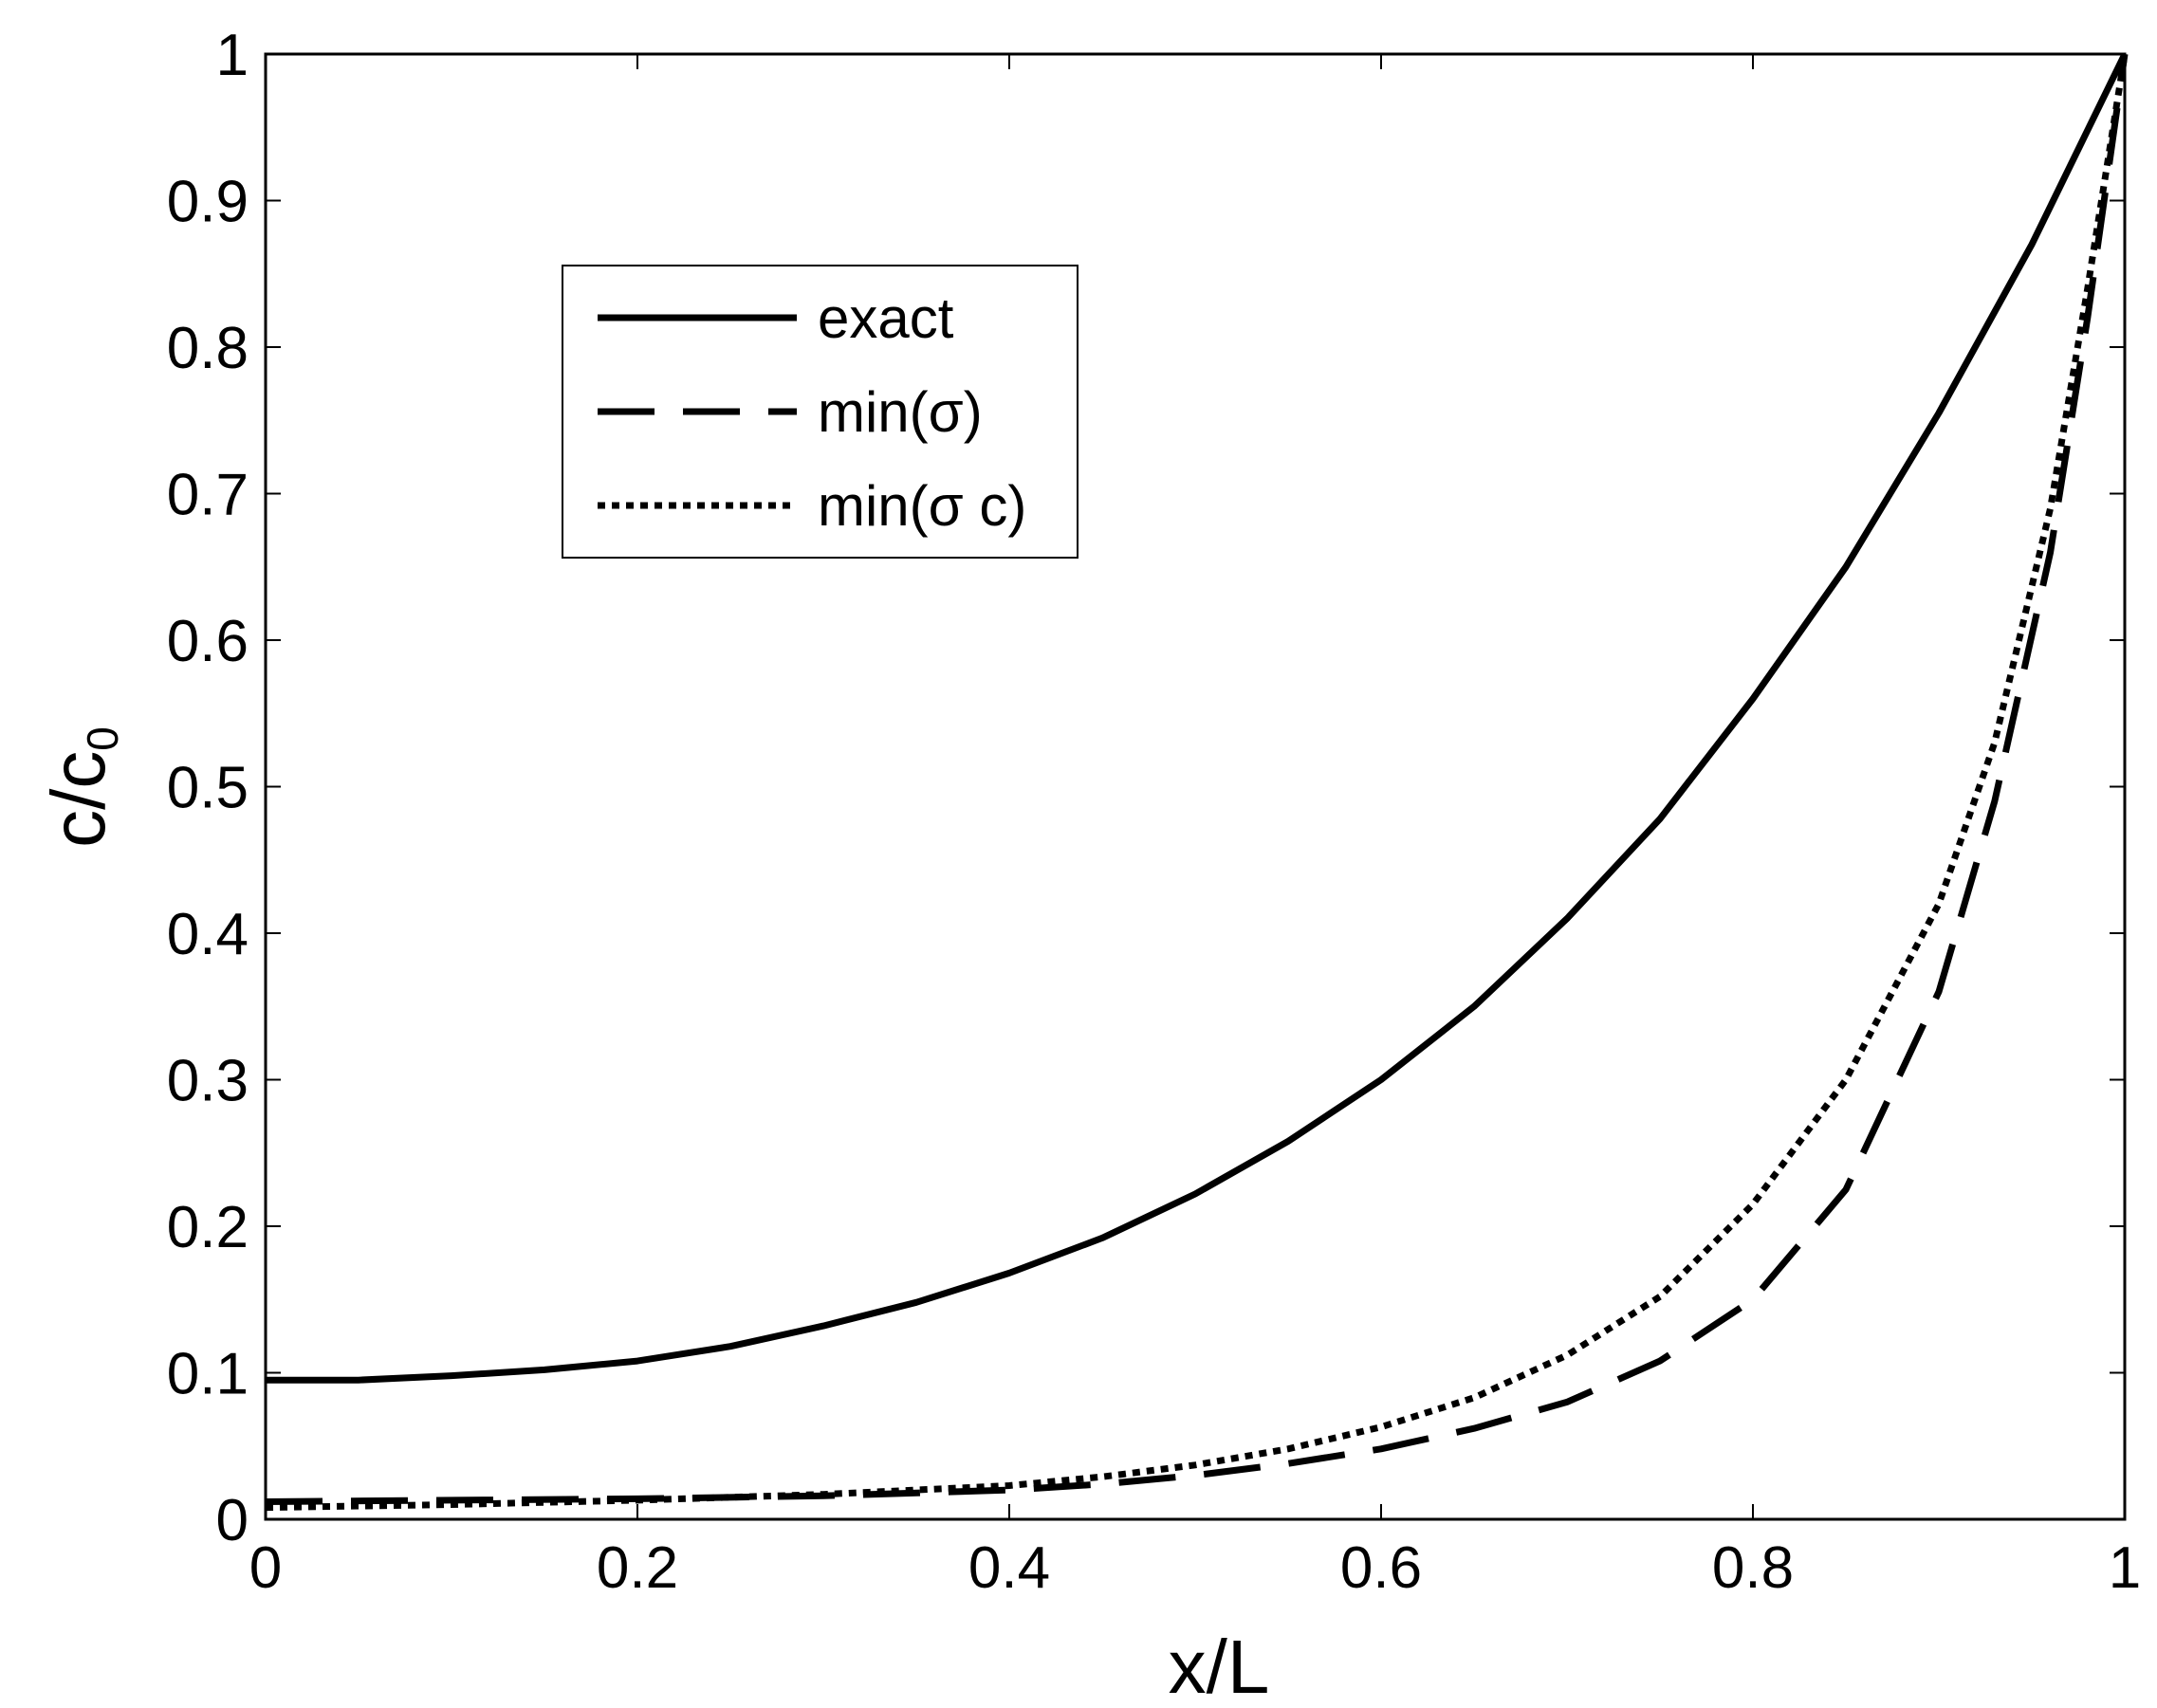 This screenshot has width=2157, height=1708. What do you see at coordinates (208, 348) in the screenshot?
I see `y-tick-label-0-8: 0.8` at bounding box center [208, 348].